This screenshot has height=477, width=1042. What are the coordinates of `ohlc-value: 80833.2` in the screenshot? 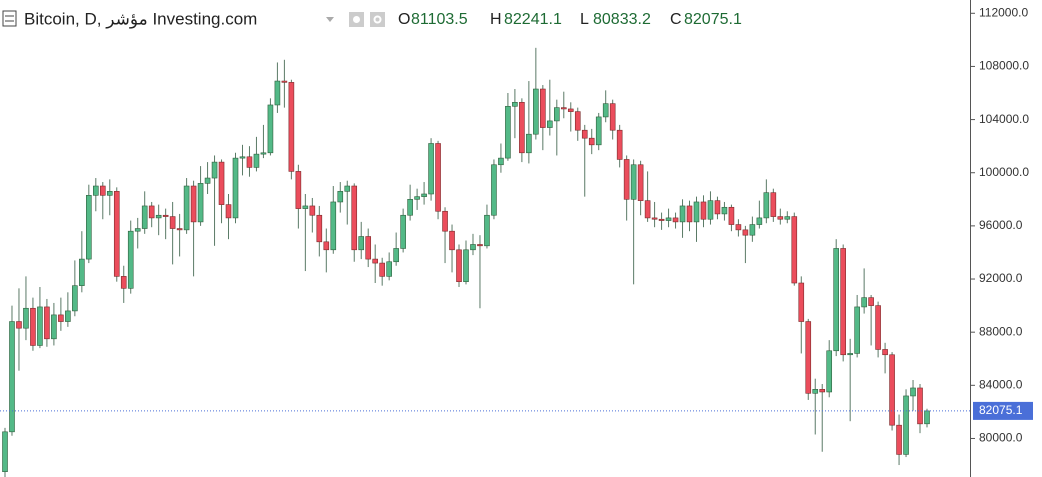 It's located at (622, 19).